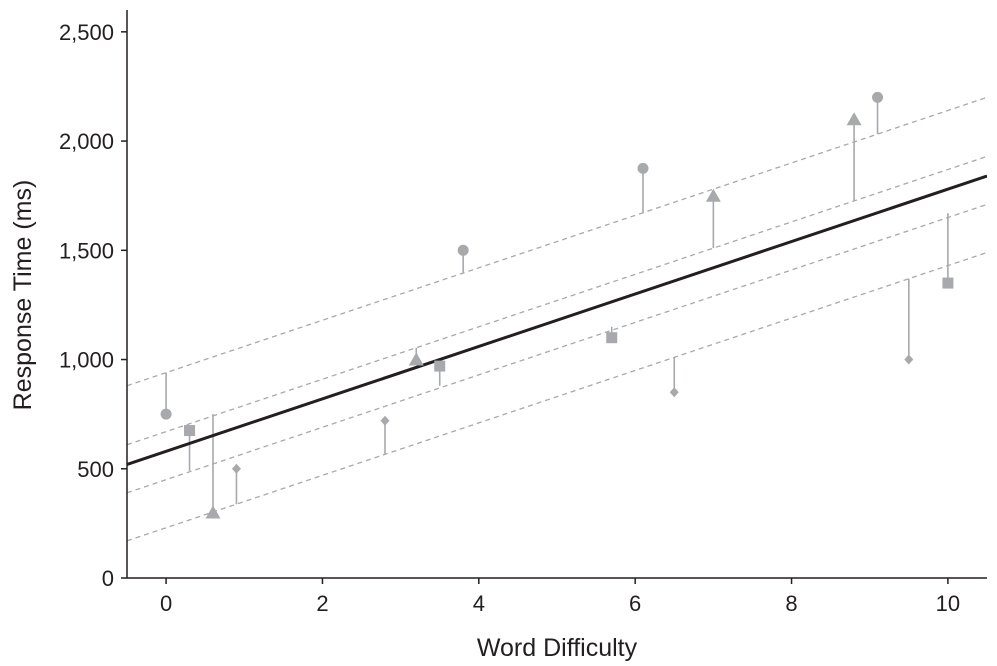  I want to click on y-axis-title: Response Time (ms), so click(23, 295).